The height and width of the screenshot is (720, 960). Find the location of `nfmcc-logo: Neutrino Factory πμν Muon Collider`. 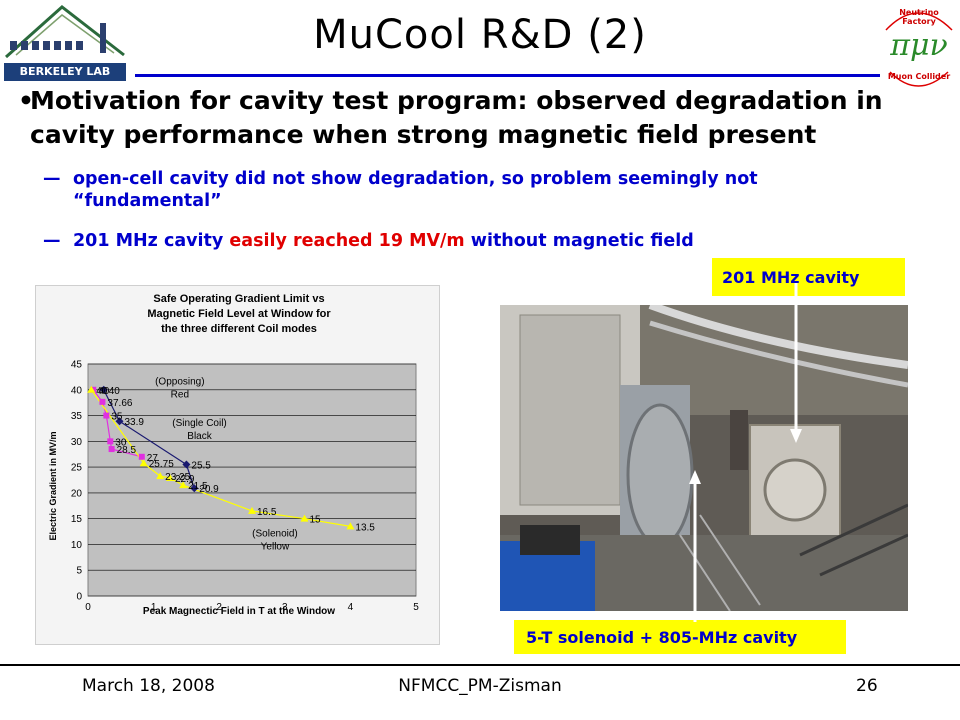

nfmcc-logo: Neutrino Factory πμν Muon Collider is located at coordinates (918, 48).